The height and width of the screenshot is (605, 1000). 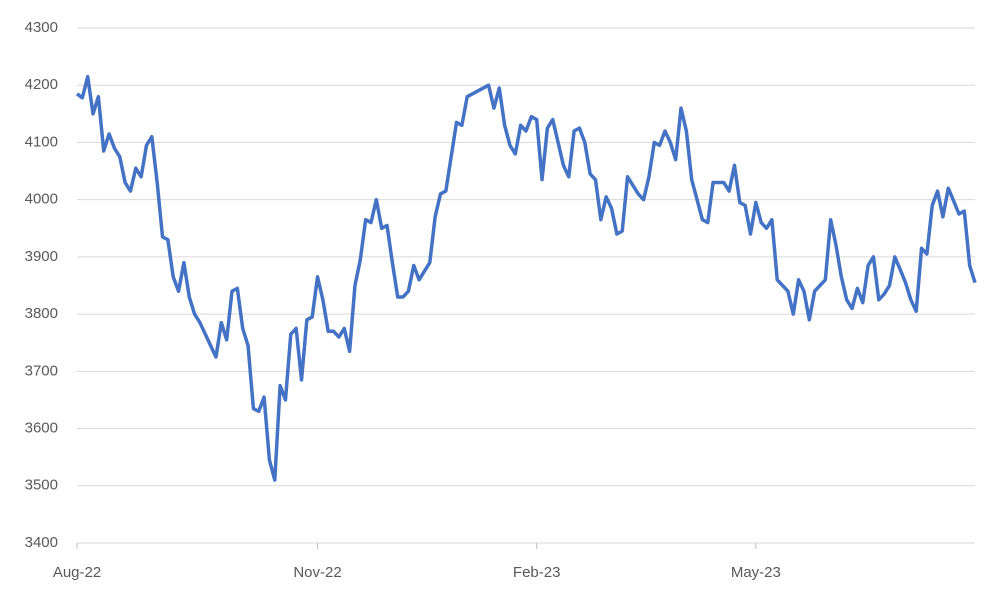 I want to click on y-tick-label: 4100, so click(x=41, y=141).